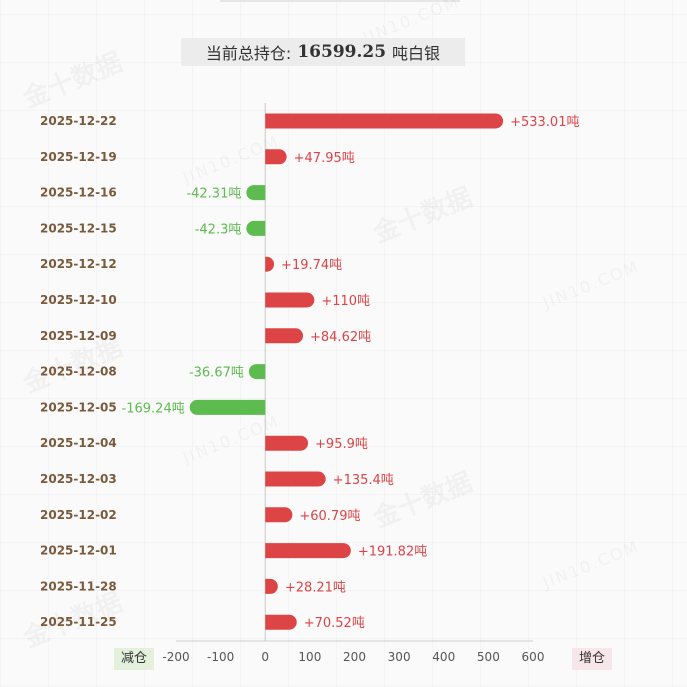 The height and width of the screenshot is (687, 687). What do you see at coordinates (213, 194) in the screenshot?
I see `value-label: -42.31吨` at bounding box center [213, 194].